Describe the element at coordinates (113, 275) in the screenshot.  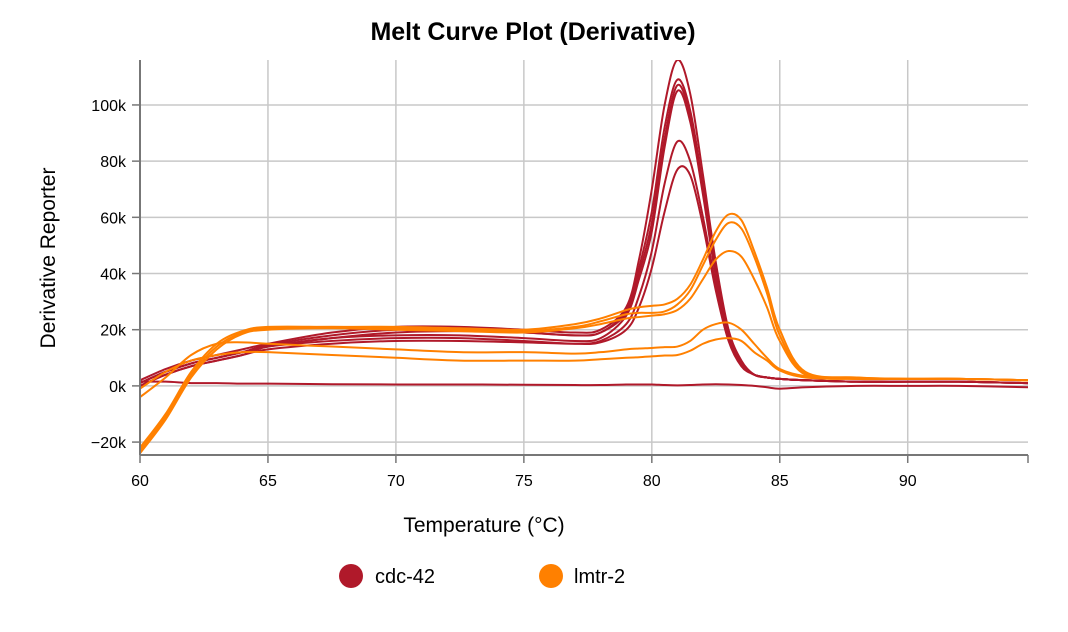
I see `y-tick-label: 40k` at that location.